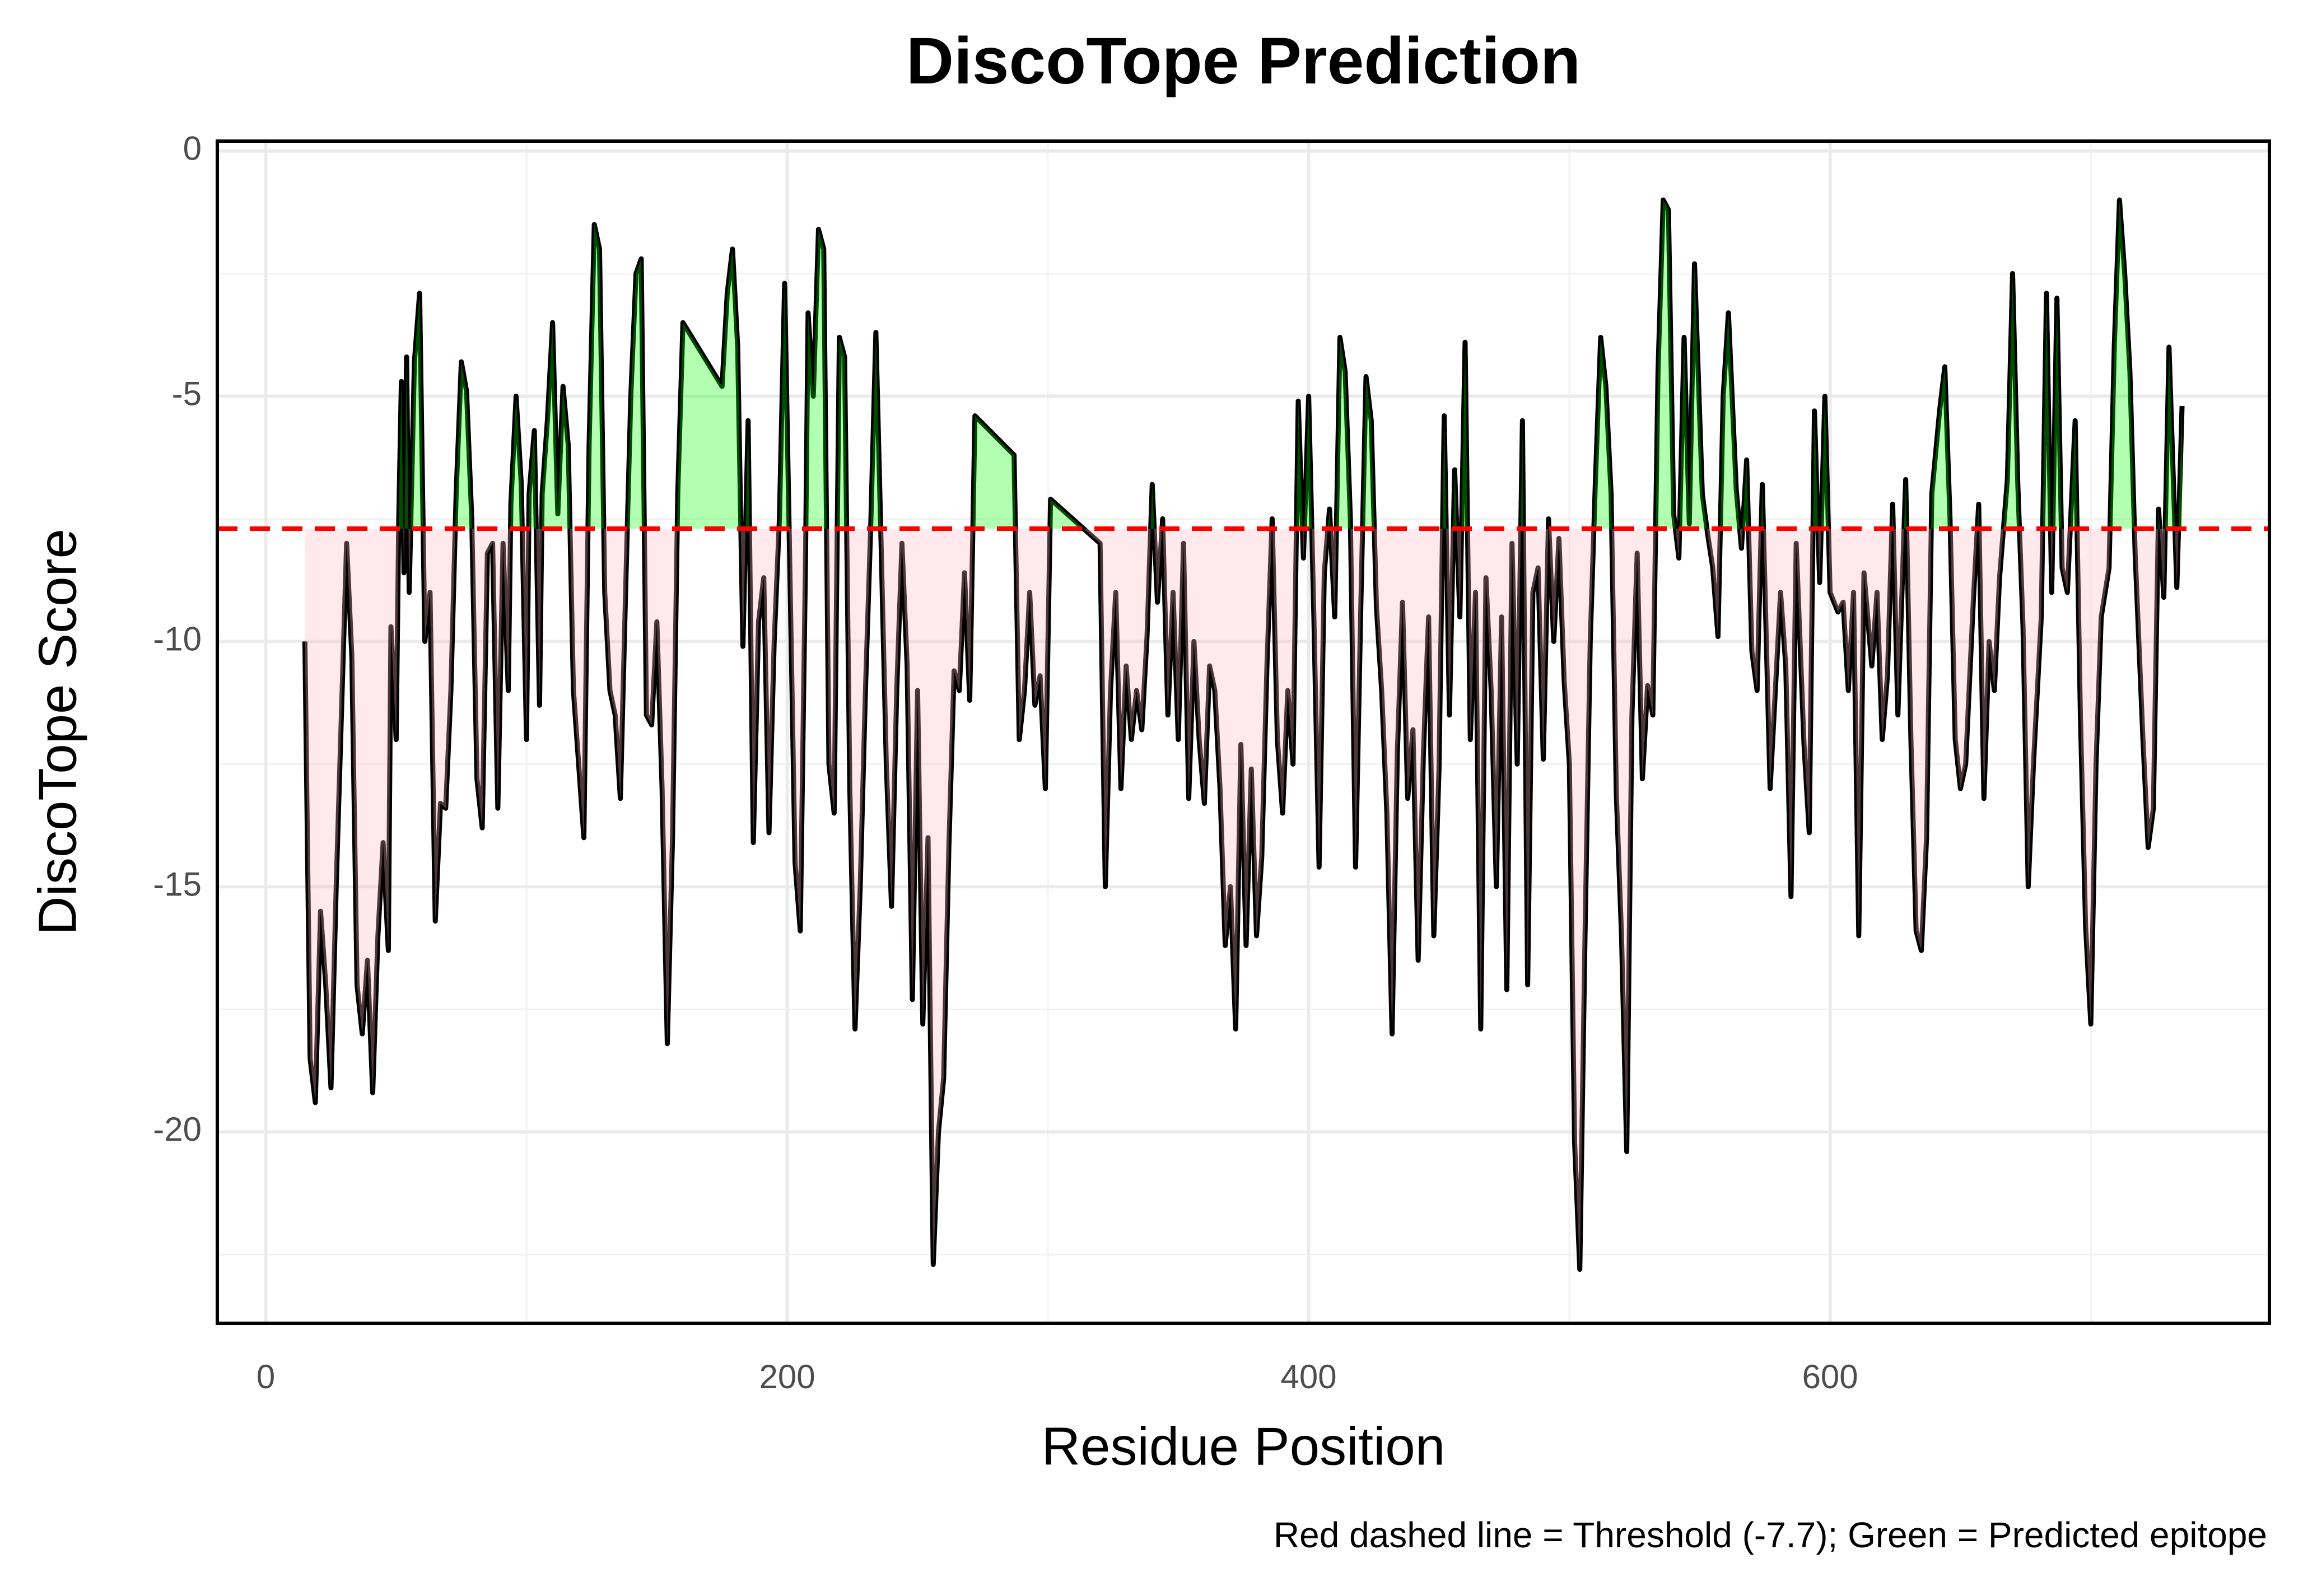 Image resolution: width=2303 pixels, height=1596 pixels. I want to click on y-tick-label: -10, so click(177, 639).